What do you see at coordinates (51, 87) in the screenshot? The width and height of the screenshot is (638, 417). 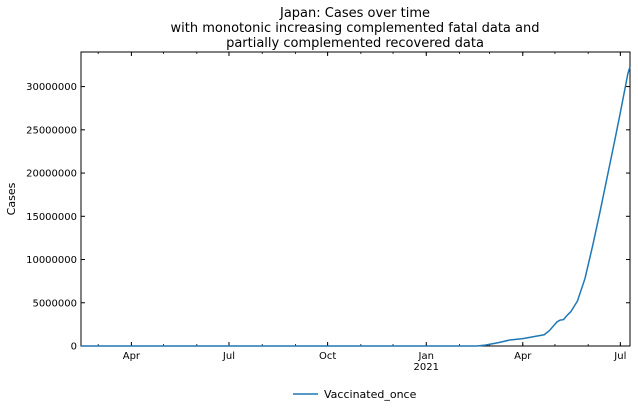 I see `y-tick-label: 30000000` at bounding box center [51, 87].